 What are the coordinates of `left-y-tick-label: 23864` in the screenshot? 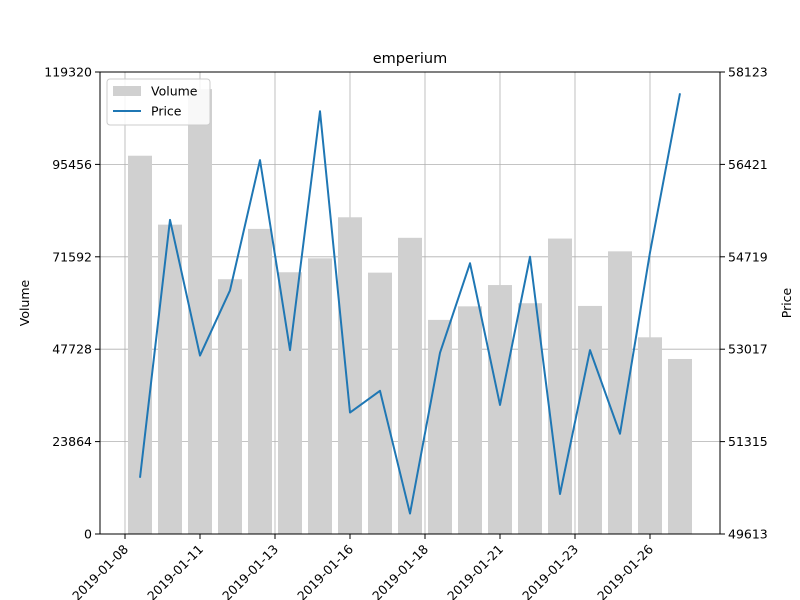 It's located at (72, 441).